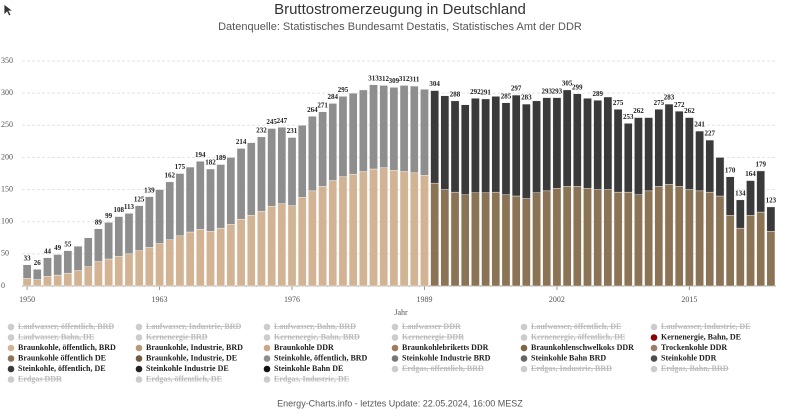 The height and width of the screenshot is (416, 800). I want to click on legend-label: Laufwasser DDR, so click(431, 326).